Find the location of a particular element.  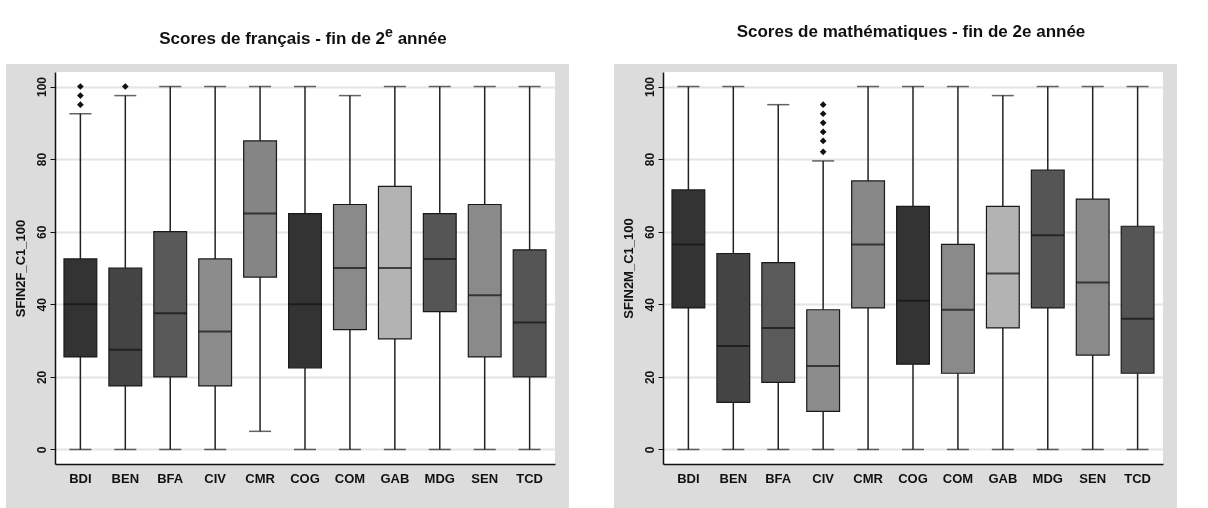

chart-title: Scores de français - fin de 2$^{e}$ année is located at coordinates (303, 36).